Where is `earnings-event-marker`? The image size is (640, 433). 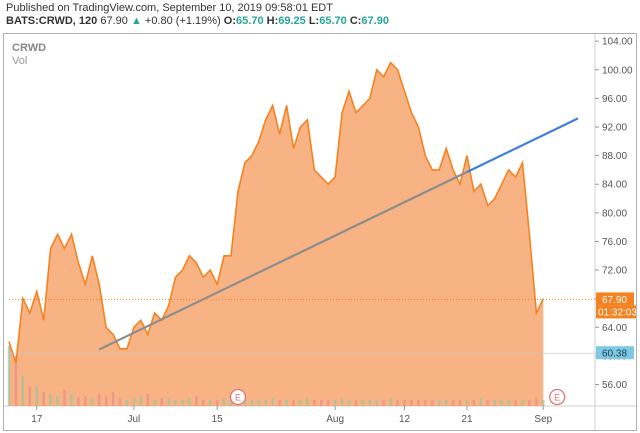
earnings-event-marker is located at coordinates (238, 397).